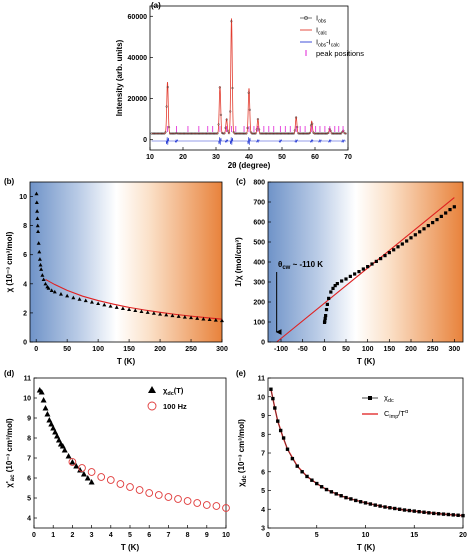 The image size is (469, 554). I want to click on panel-d-xtick-label: 10, so click(226, 535).